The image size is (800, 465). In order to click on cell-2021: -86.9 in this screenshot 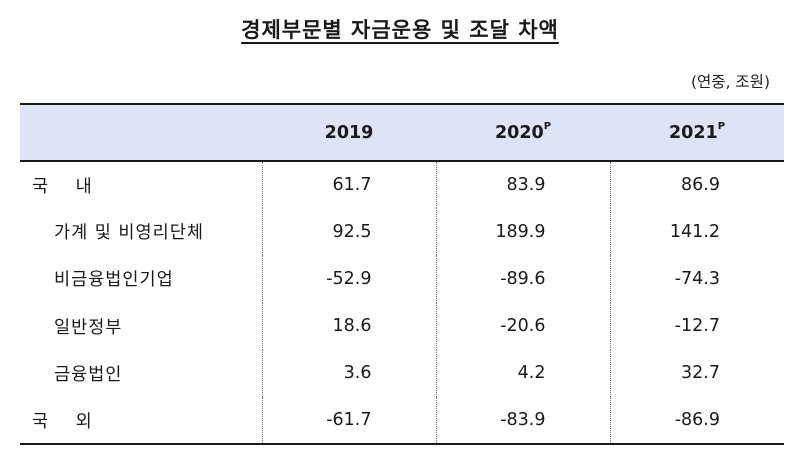, I will do `click(696, 420)`.